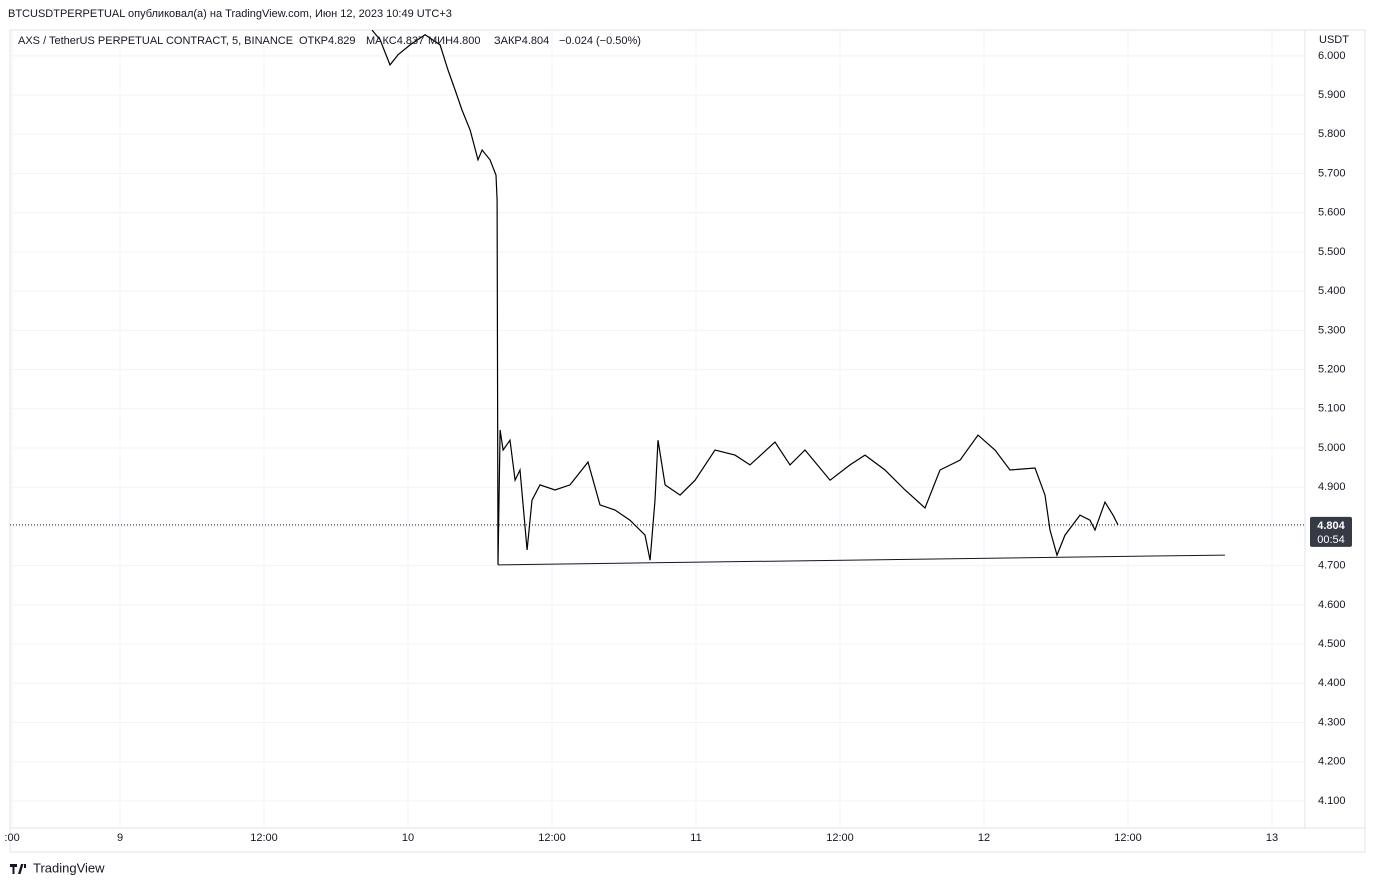 The height and width of the screenshot is (892, 1376). Describe the element at coordinates (1332, 605) in the screenshot. I see `y-tick-label: 4.600` at that location.